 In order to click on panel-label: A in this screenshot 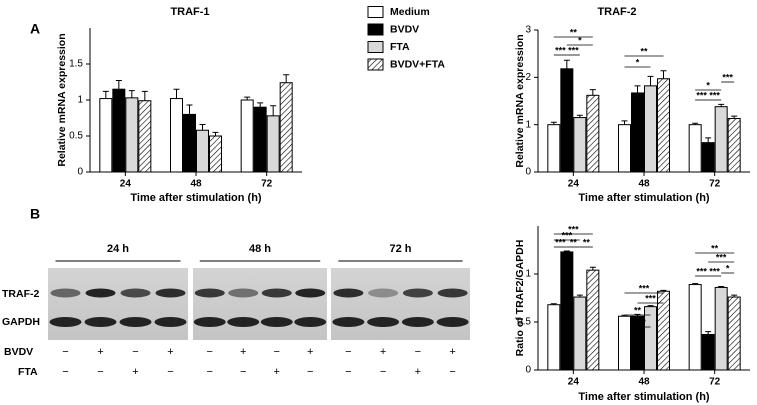, I will do `click(35, 29)`.